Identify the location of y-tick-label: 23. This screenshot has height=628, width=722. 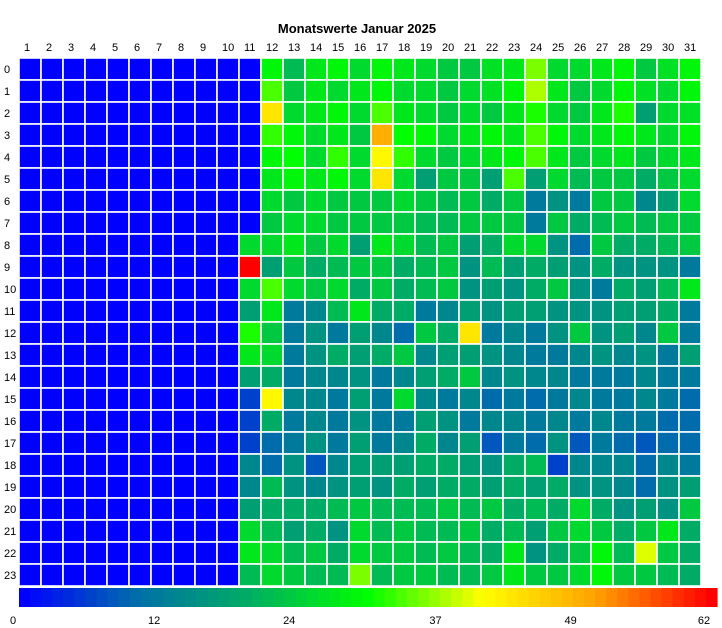
(10, 576).